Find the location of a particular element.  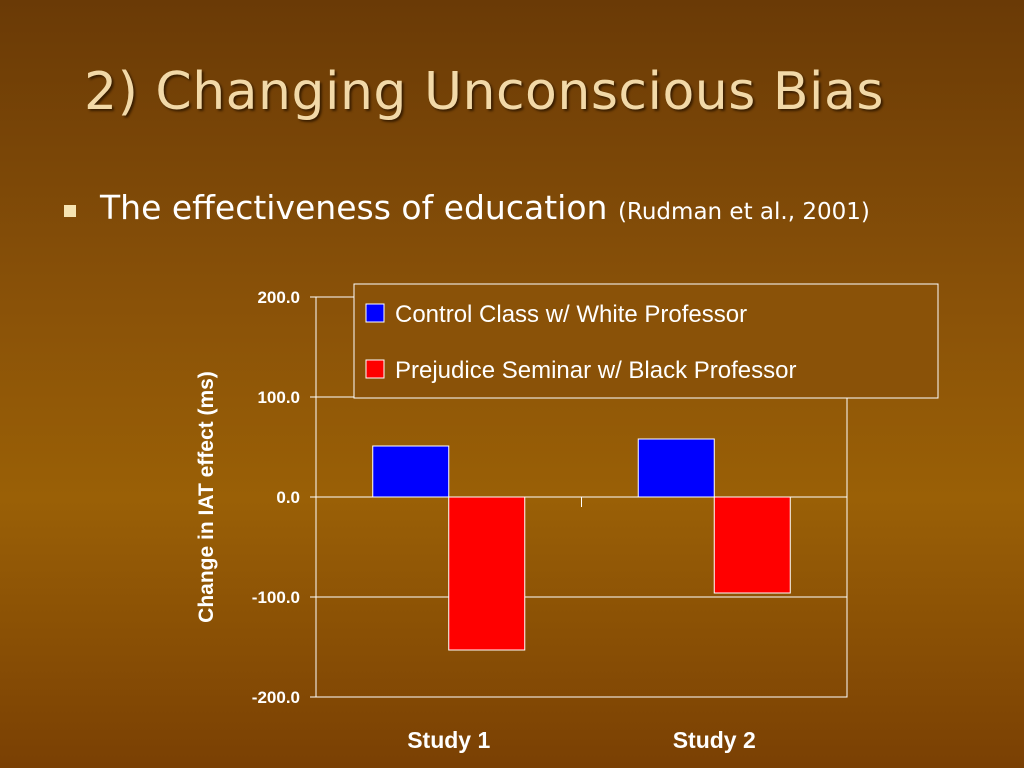

y-axis: 200.0 100.0 0.0 -100.0 -200.0 is located at coordinates (284, 497).